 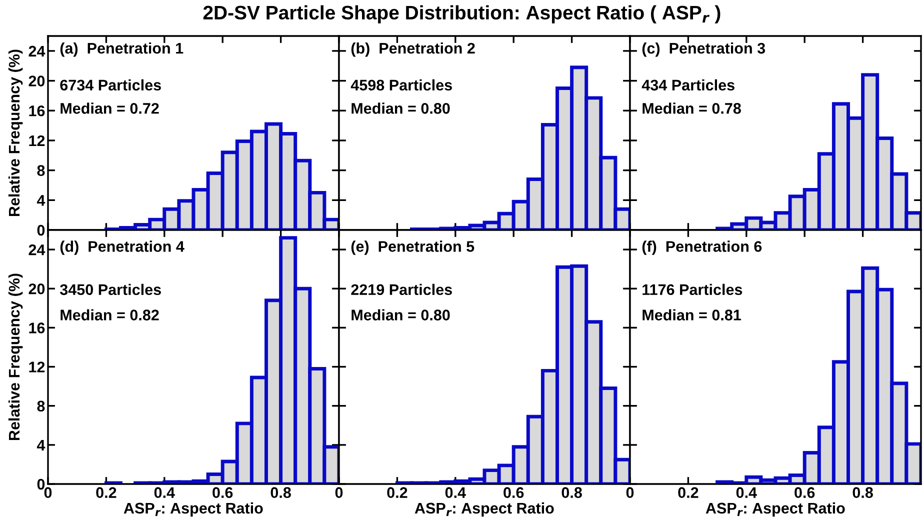 I want to click on annotation: (d) Penetration 4, so click(x=122, y=247).